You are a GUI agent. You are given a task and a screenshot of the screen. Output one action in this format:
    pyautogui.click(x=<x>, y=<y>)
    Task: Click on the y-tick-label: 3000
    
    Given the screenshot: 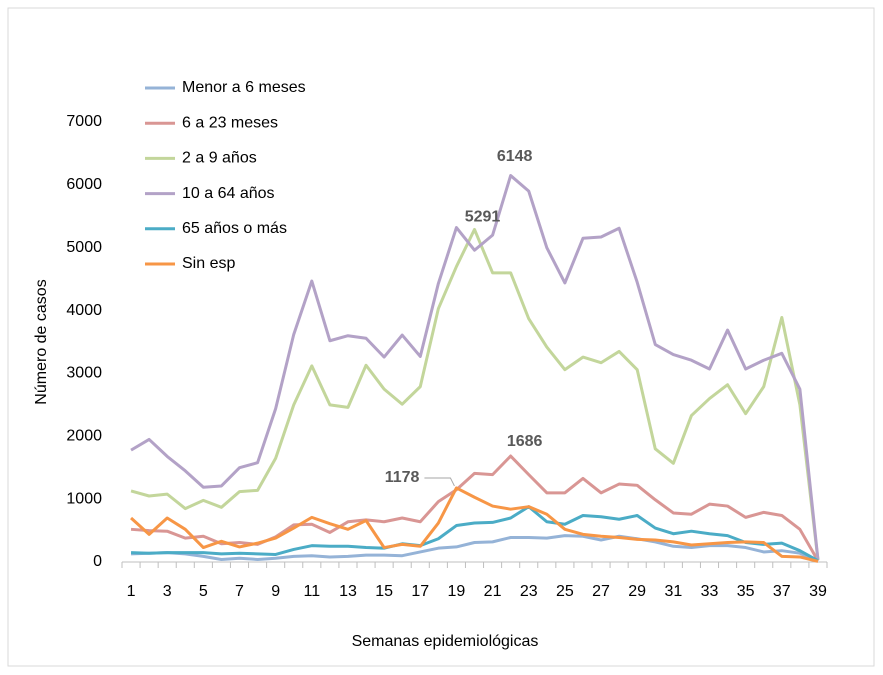 What is the action you would take?
    pyautogui.click(x=84, y=373)
    